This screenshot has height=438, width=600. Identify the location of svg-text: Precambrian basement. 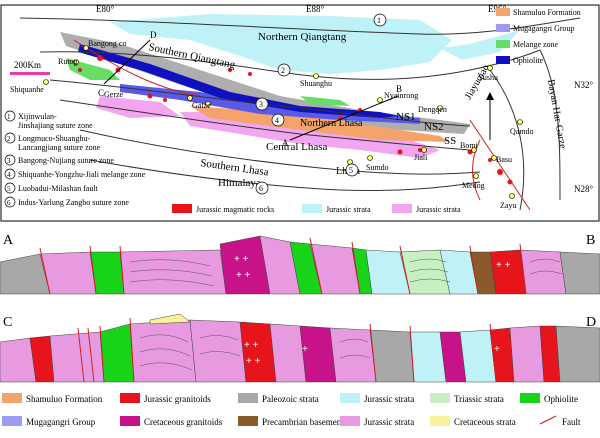
(303, 422).